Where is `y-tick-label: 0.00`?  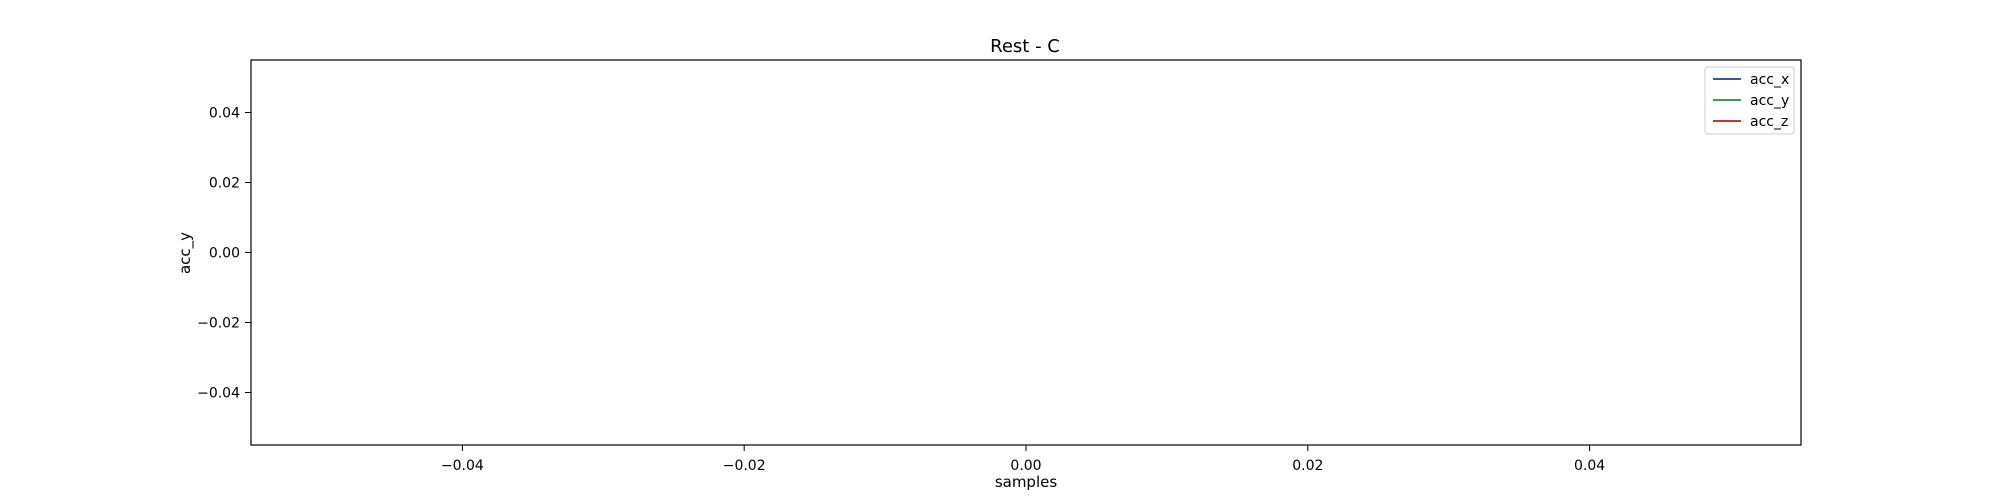 y-tick-label: 0.00 is located at coordinates (224, 254).